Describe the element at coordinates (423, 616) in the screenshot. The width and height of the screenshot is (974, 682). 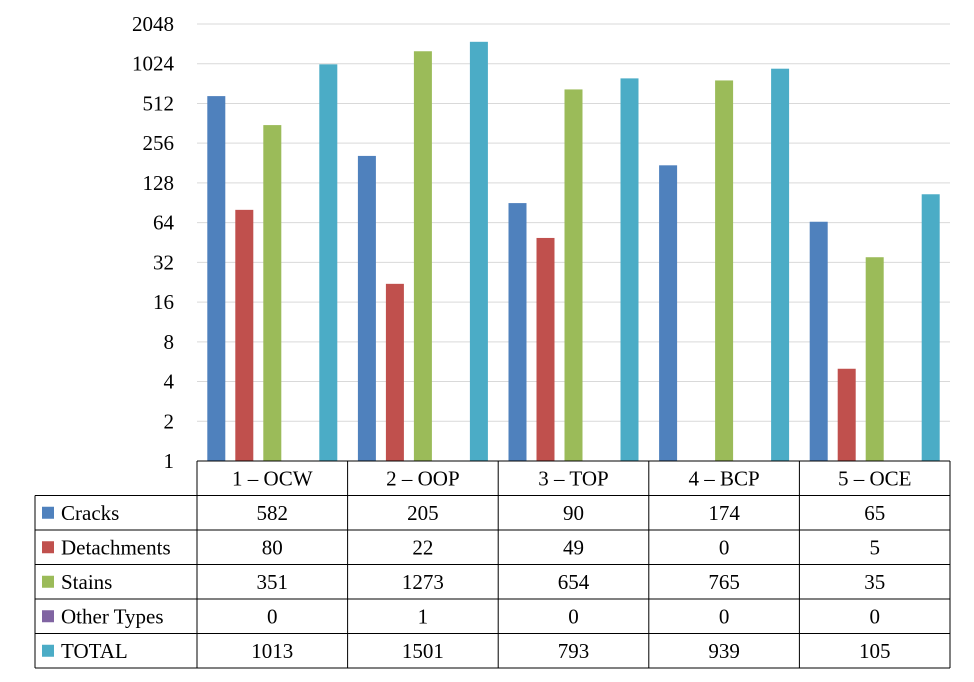
I see `data-label: 1` at that location.